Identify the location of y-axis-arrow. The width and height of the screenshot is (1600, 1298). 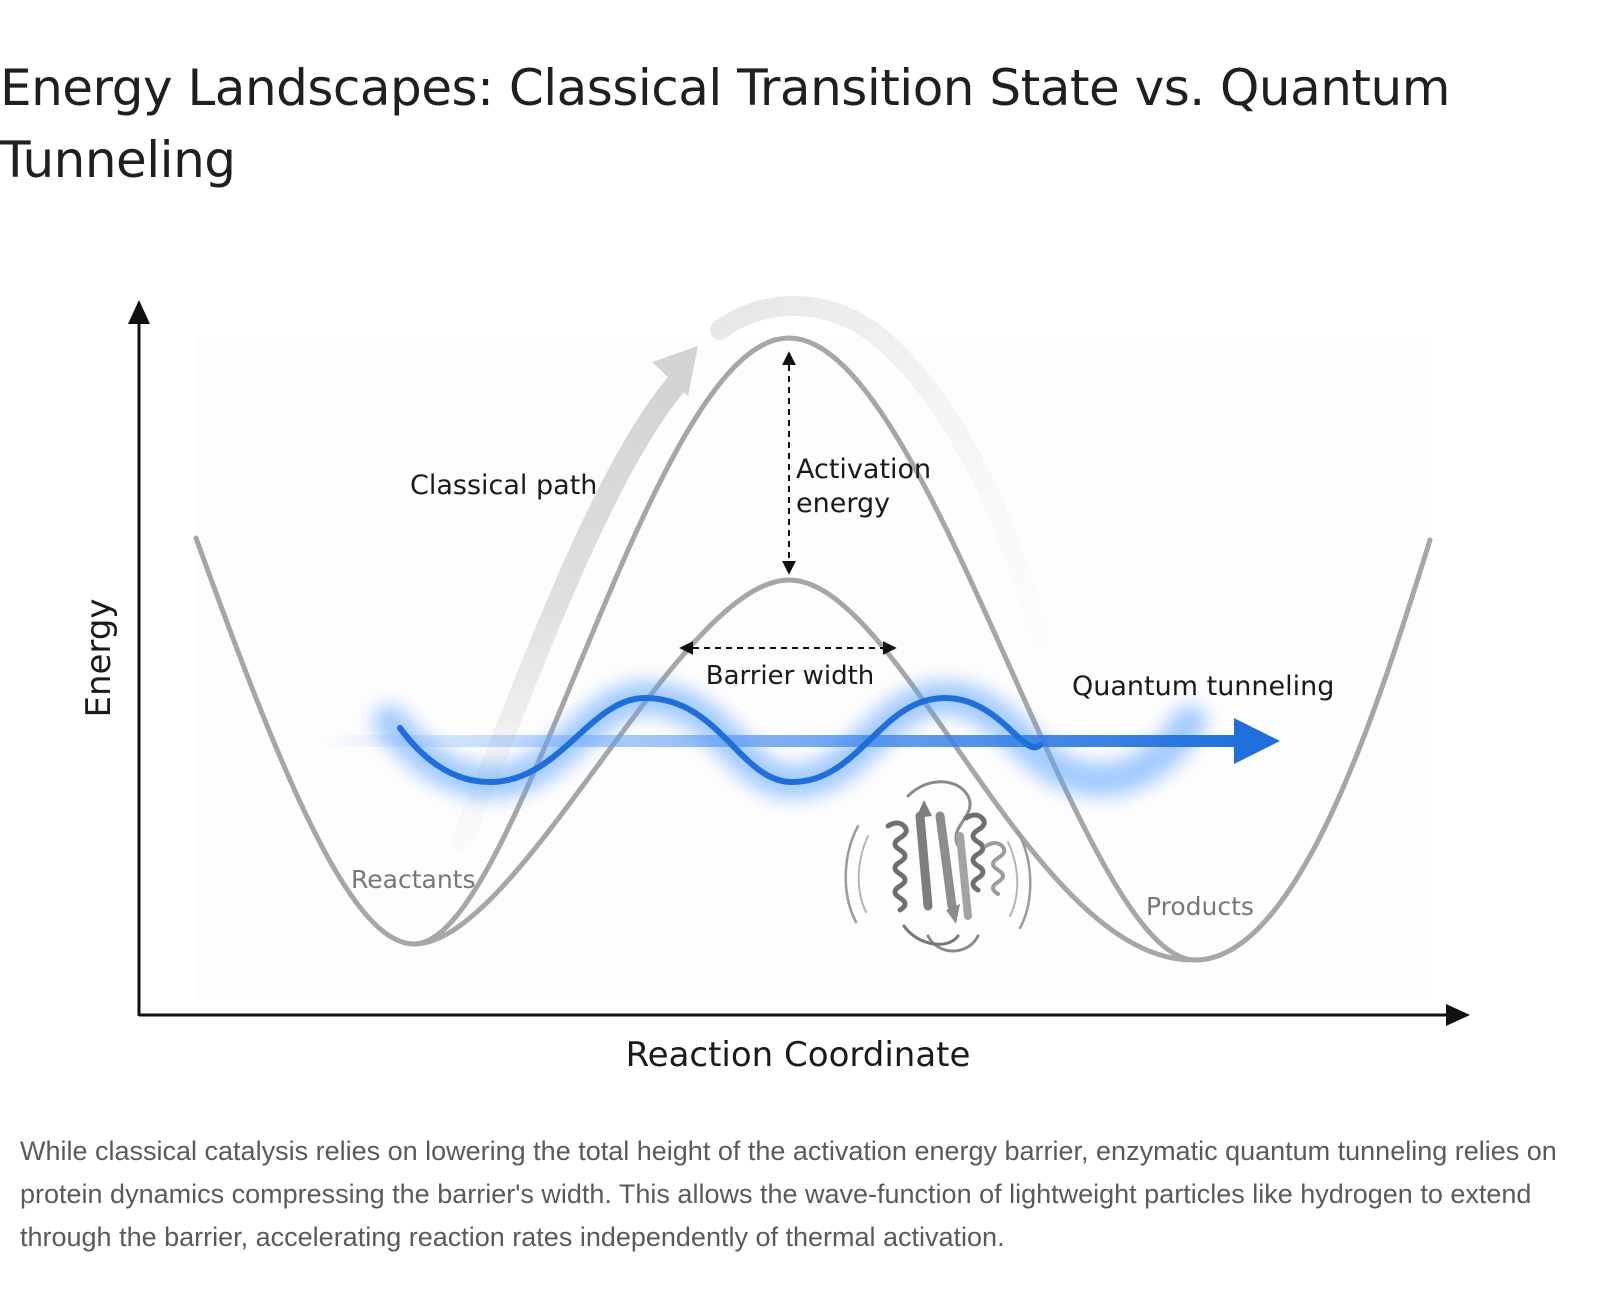
(139, 312).